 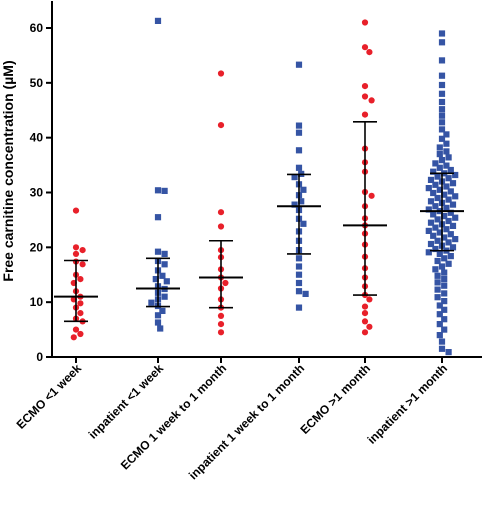 What do you see at coordinates (37, 193) in the screenshot?
I see `y-tick-label: 30` at bounding box center [37, 193].